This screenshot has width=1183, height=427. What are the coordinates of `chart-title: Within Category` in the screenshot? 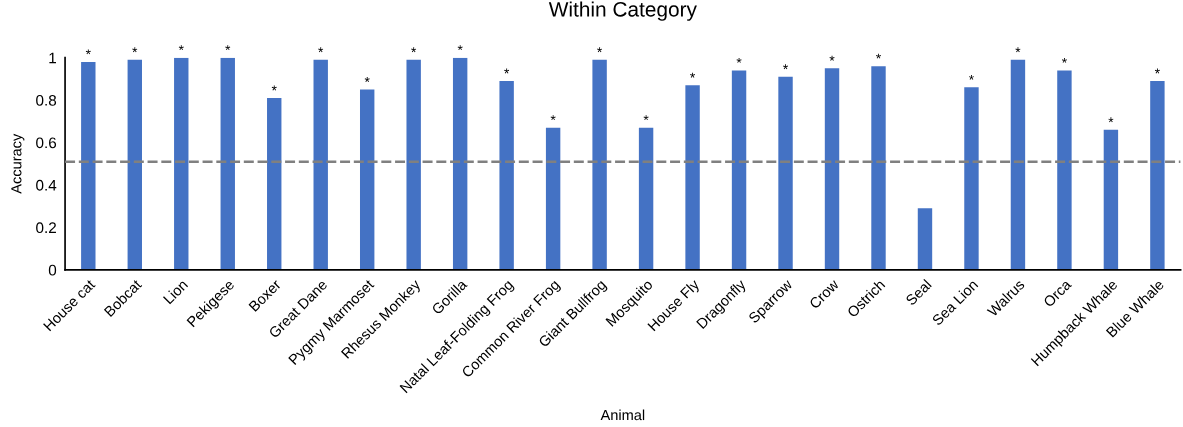 It's located at (622, 11).